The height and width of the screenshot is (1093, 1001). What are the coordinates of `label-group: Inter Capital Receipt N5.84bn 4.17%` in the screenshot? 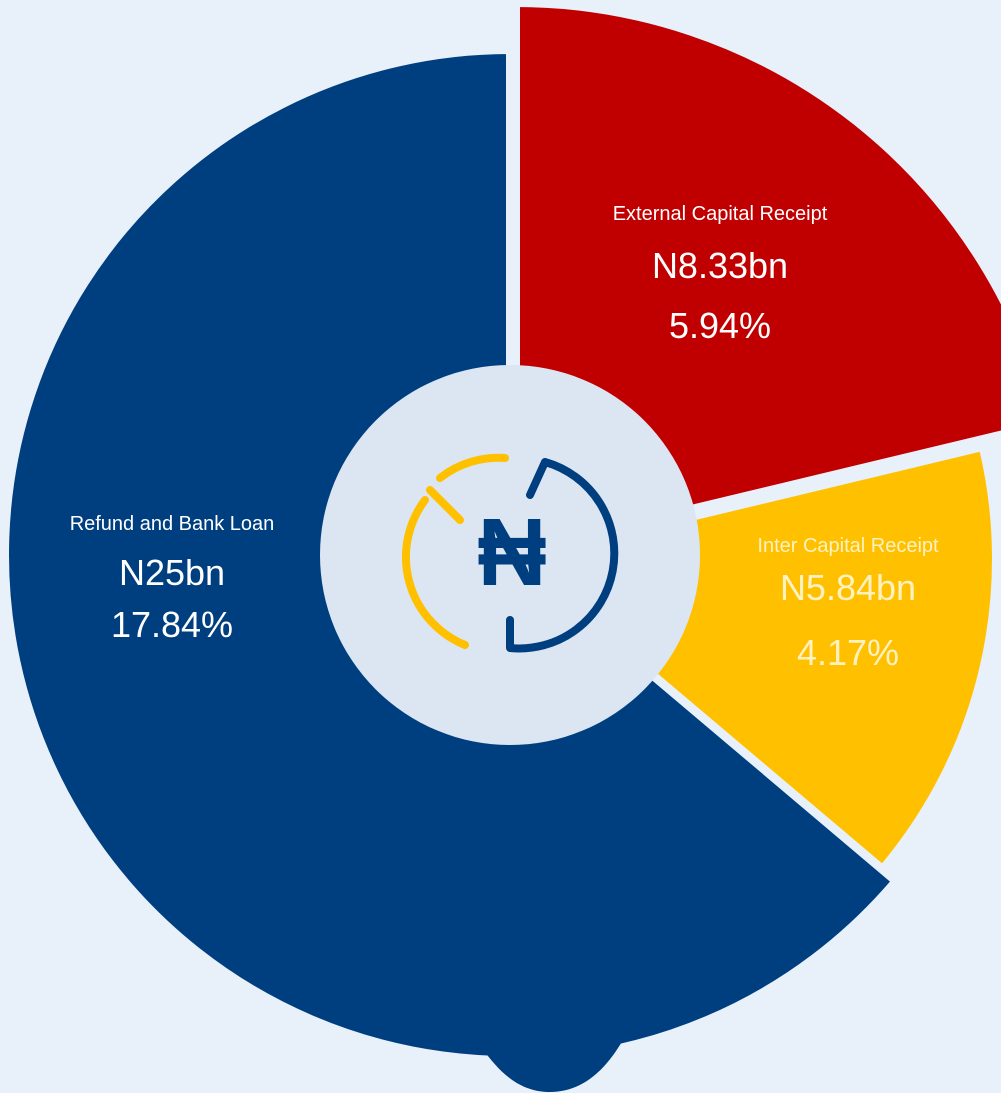 It's located at (848, 604).